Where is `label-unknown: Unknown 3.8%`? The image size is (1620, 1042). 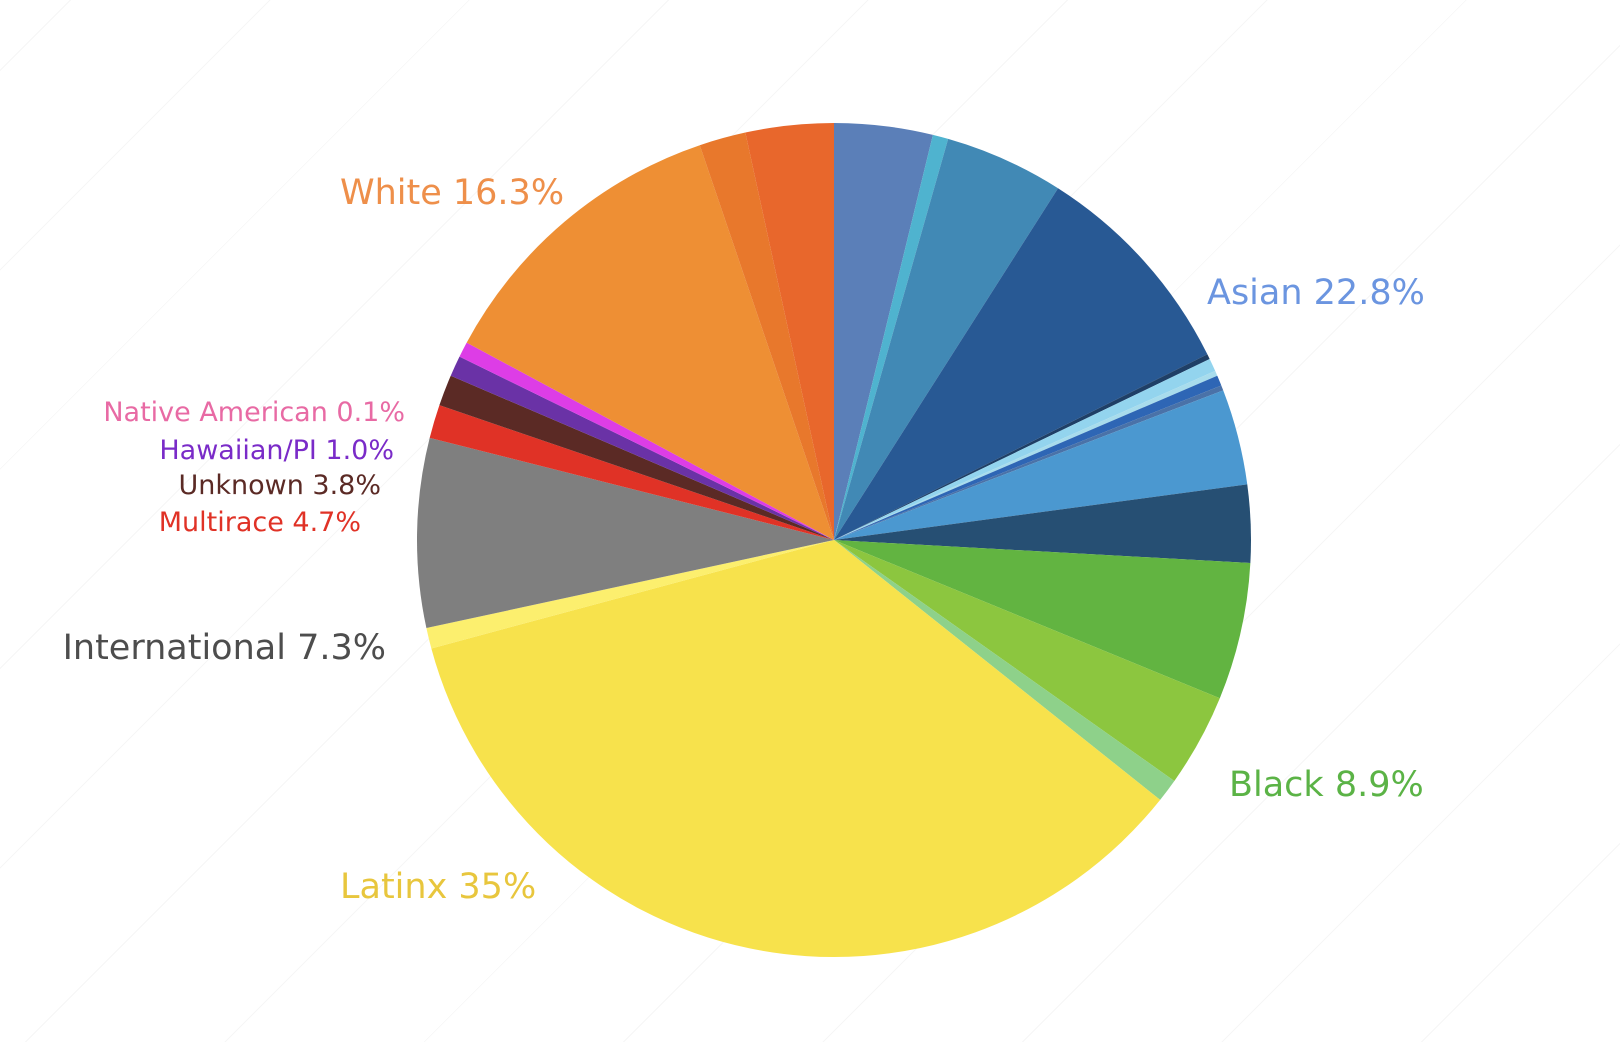 label-unknown: Unknown 3.8% is located at coordinates (279, 485).